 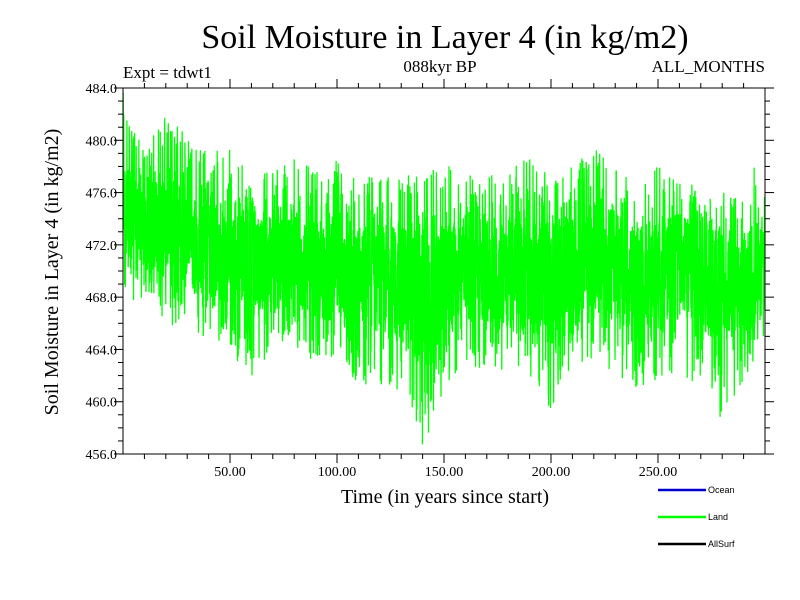 What do you see at coordinates (445, 497) in the screenshot?
I see `x-axis-label: Time (in years since start)` at bounding box center [445, 497].